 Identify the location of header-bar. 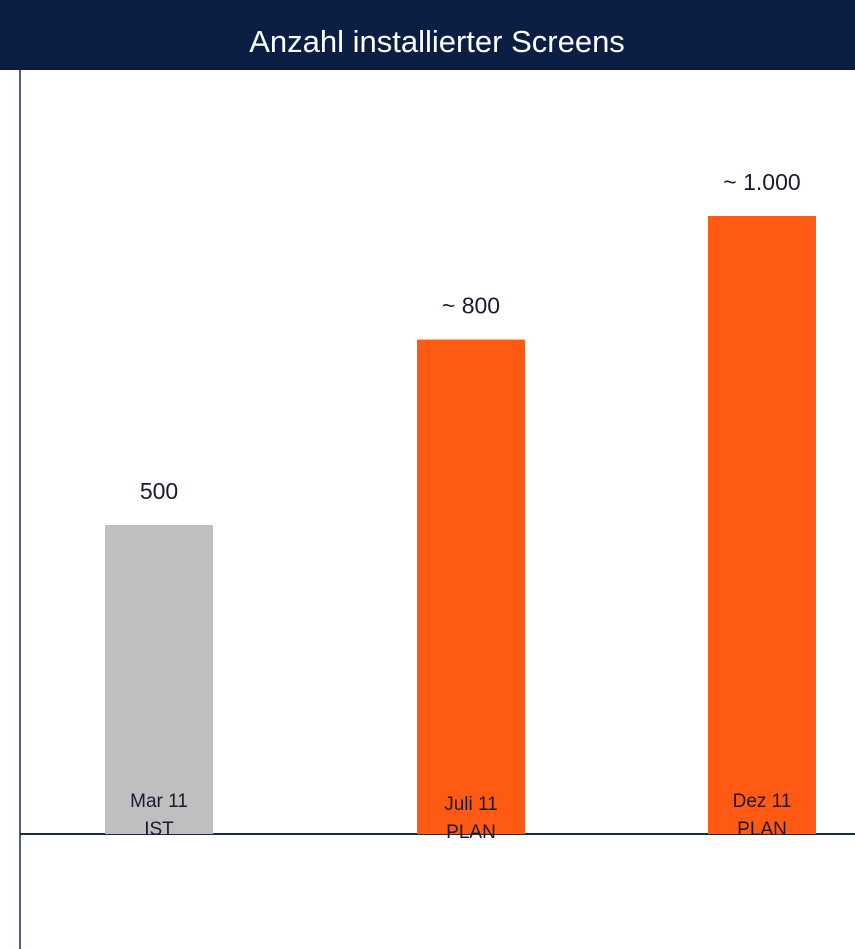
(427, 35).